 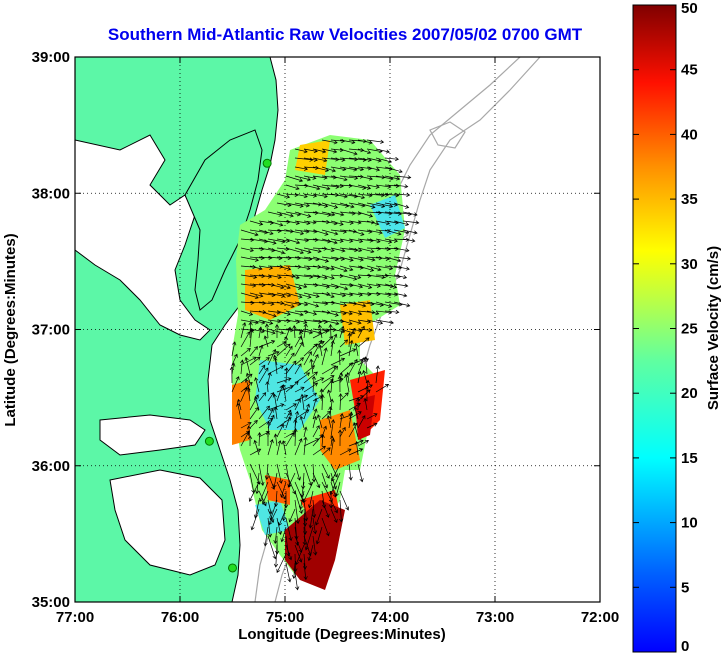 I want to click on colorbar-label: Surface Velocity (cm/s), so click(x=713, y=328).